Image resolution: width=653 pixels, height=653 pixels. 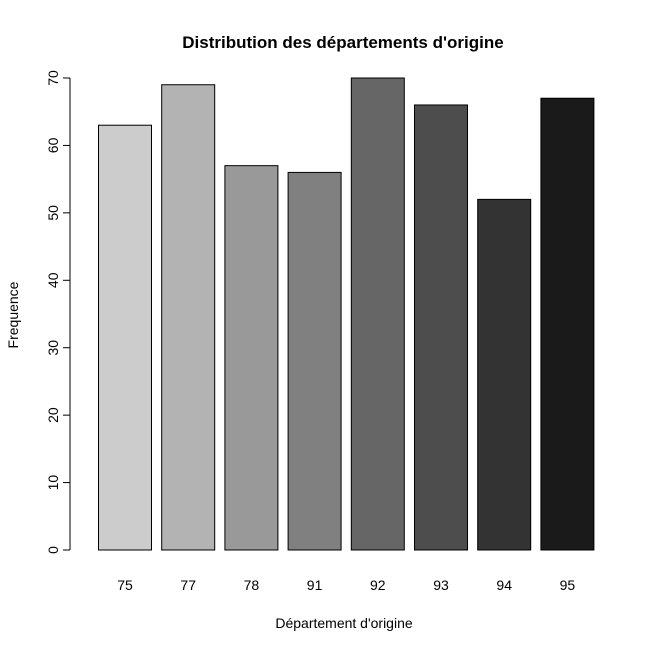 What do you see at coordinates (53, 280) in the screenshot?
I see `y-tick-label: 40` at bounding box center [53, 280].